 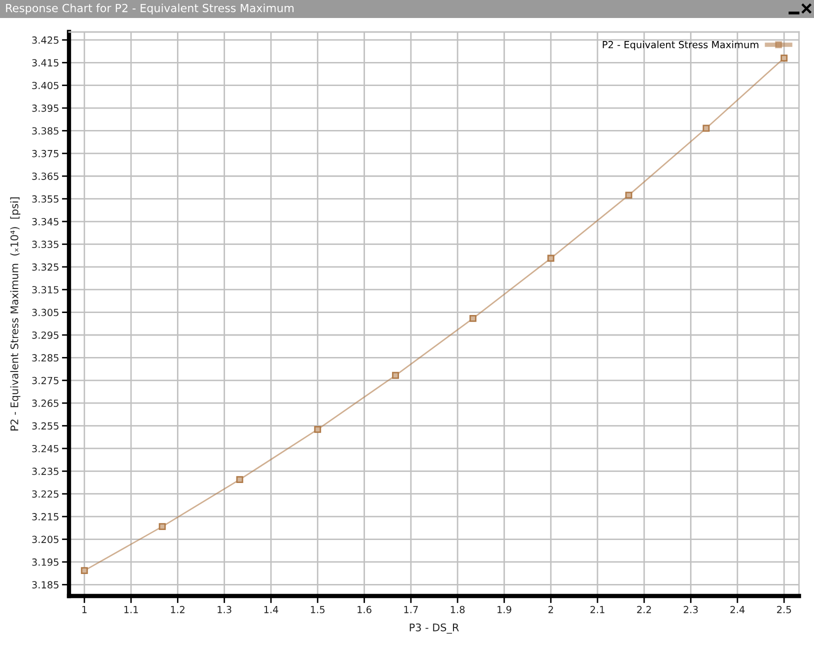 I want to click on x-tick-label: 1, so click(x=84, y=610).